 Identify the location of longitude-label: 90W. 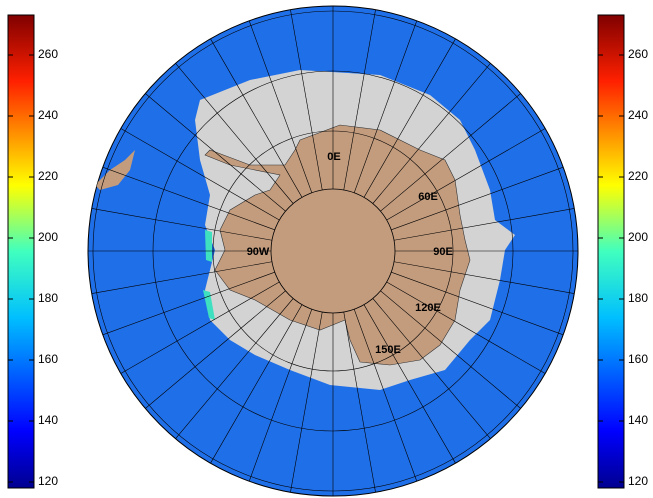
(258, 252).